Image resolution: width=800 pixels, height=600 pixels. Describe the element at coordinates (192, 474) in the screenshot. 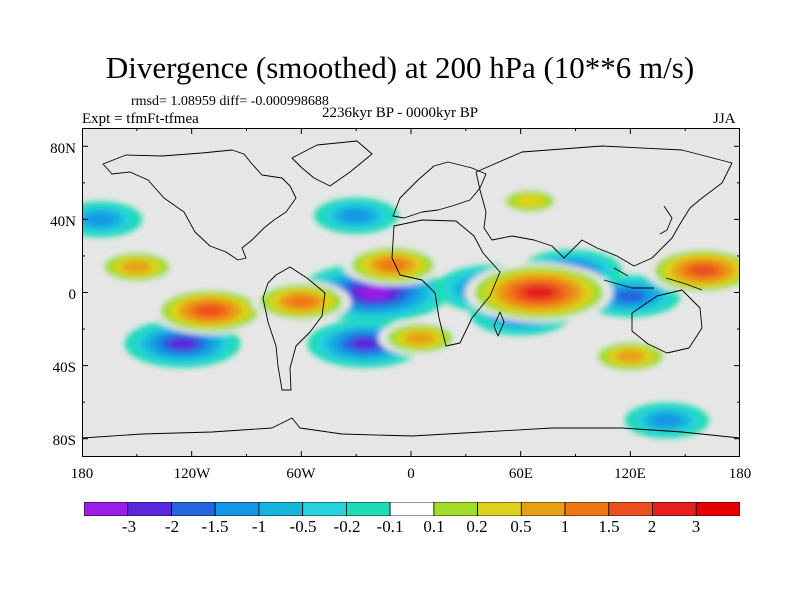

I see `x-tick-label: 120W` at that location.